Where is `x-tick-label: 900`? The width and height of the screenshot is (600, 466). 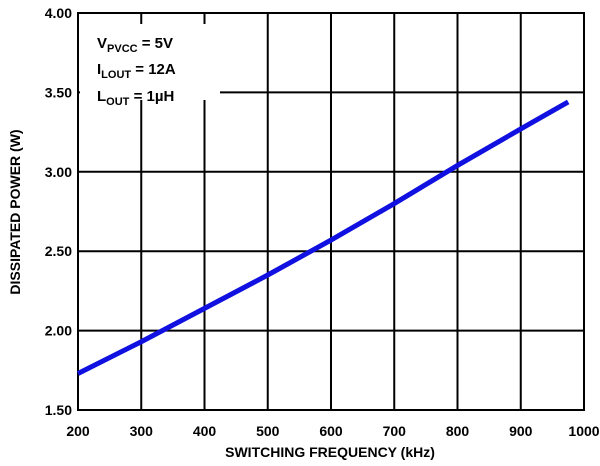 x-tick-label: 900 is located at coordinates (521, 431).